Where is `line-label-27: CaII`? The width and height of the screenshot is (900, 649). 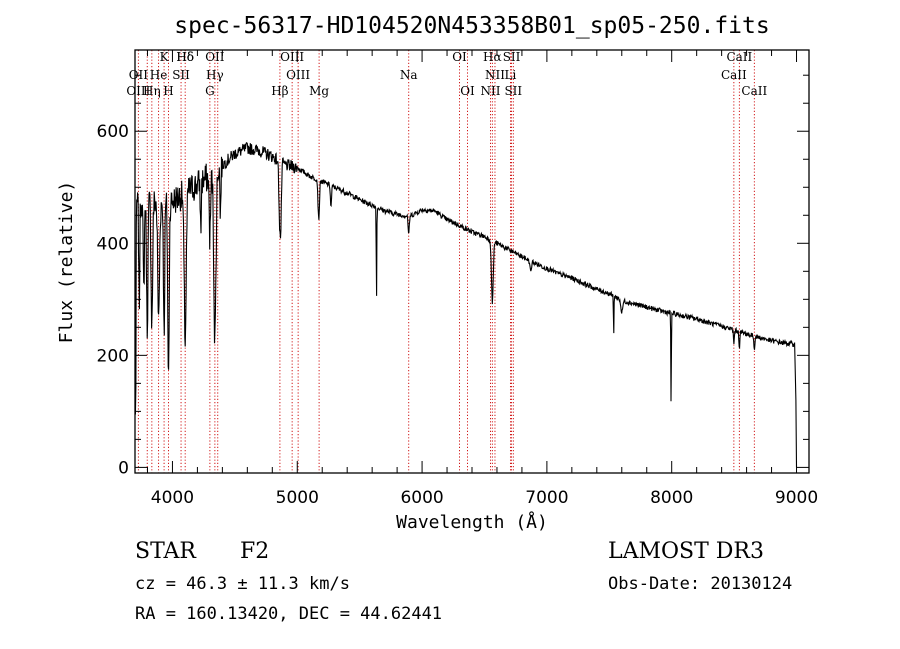
line-label-27: CaII is located at coordinates (754, 91).